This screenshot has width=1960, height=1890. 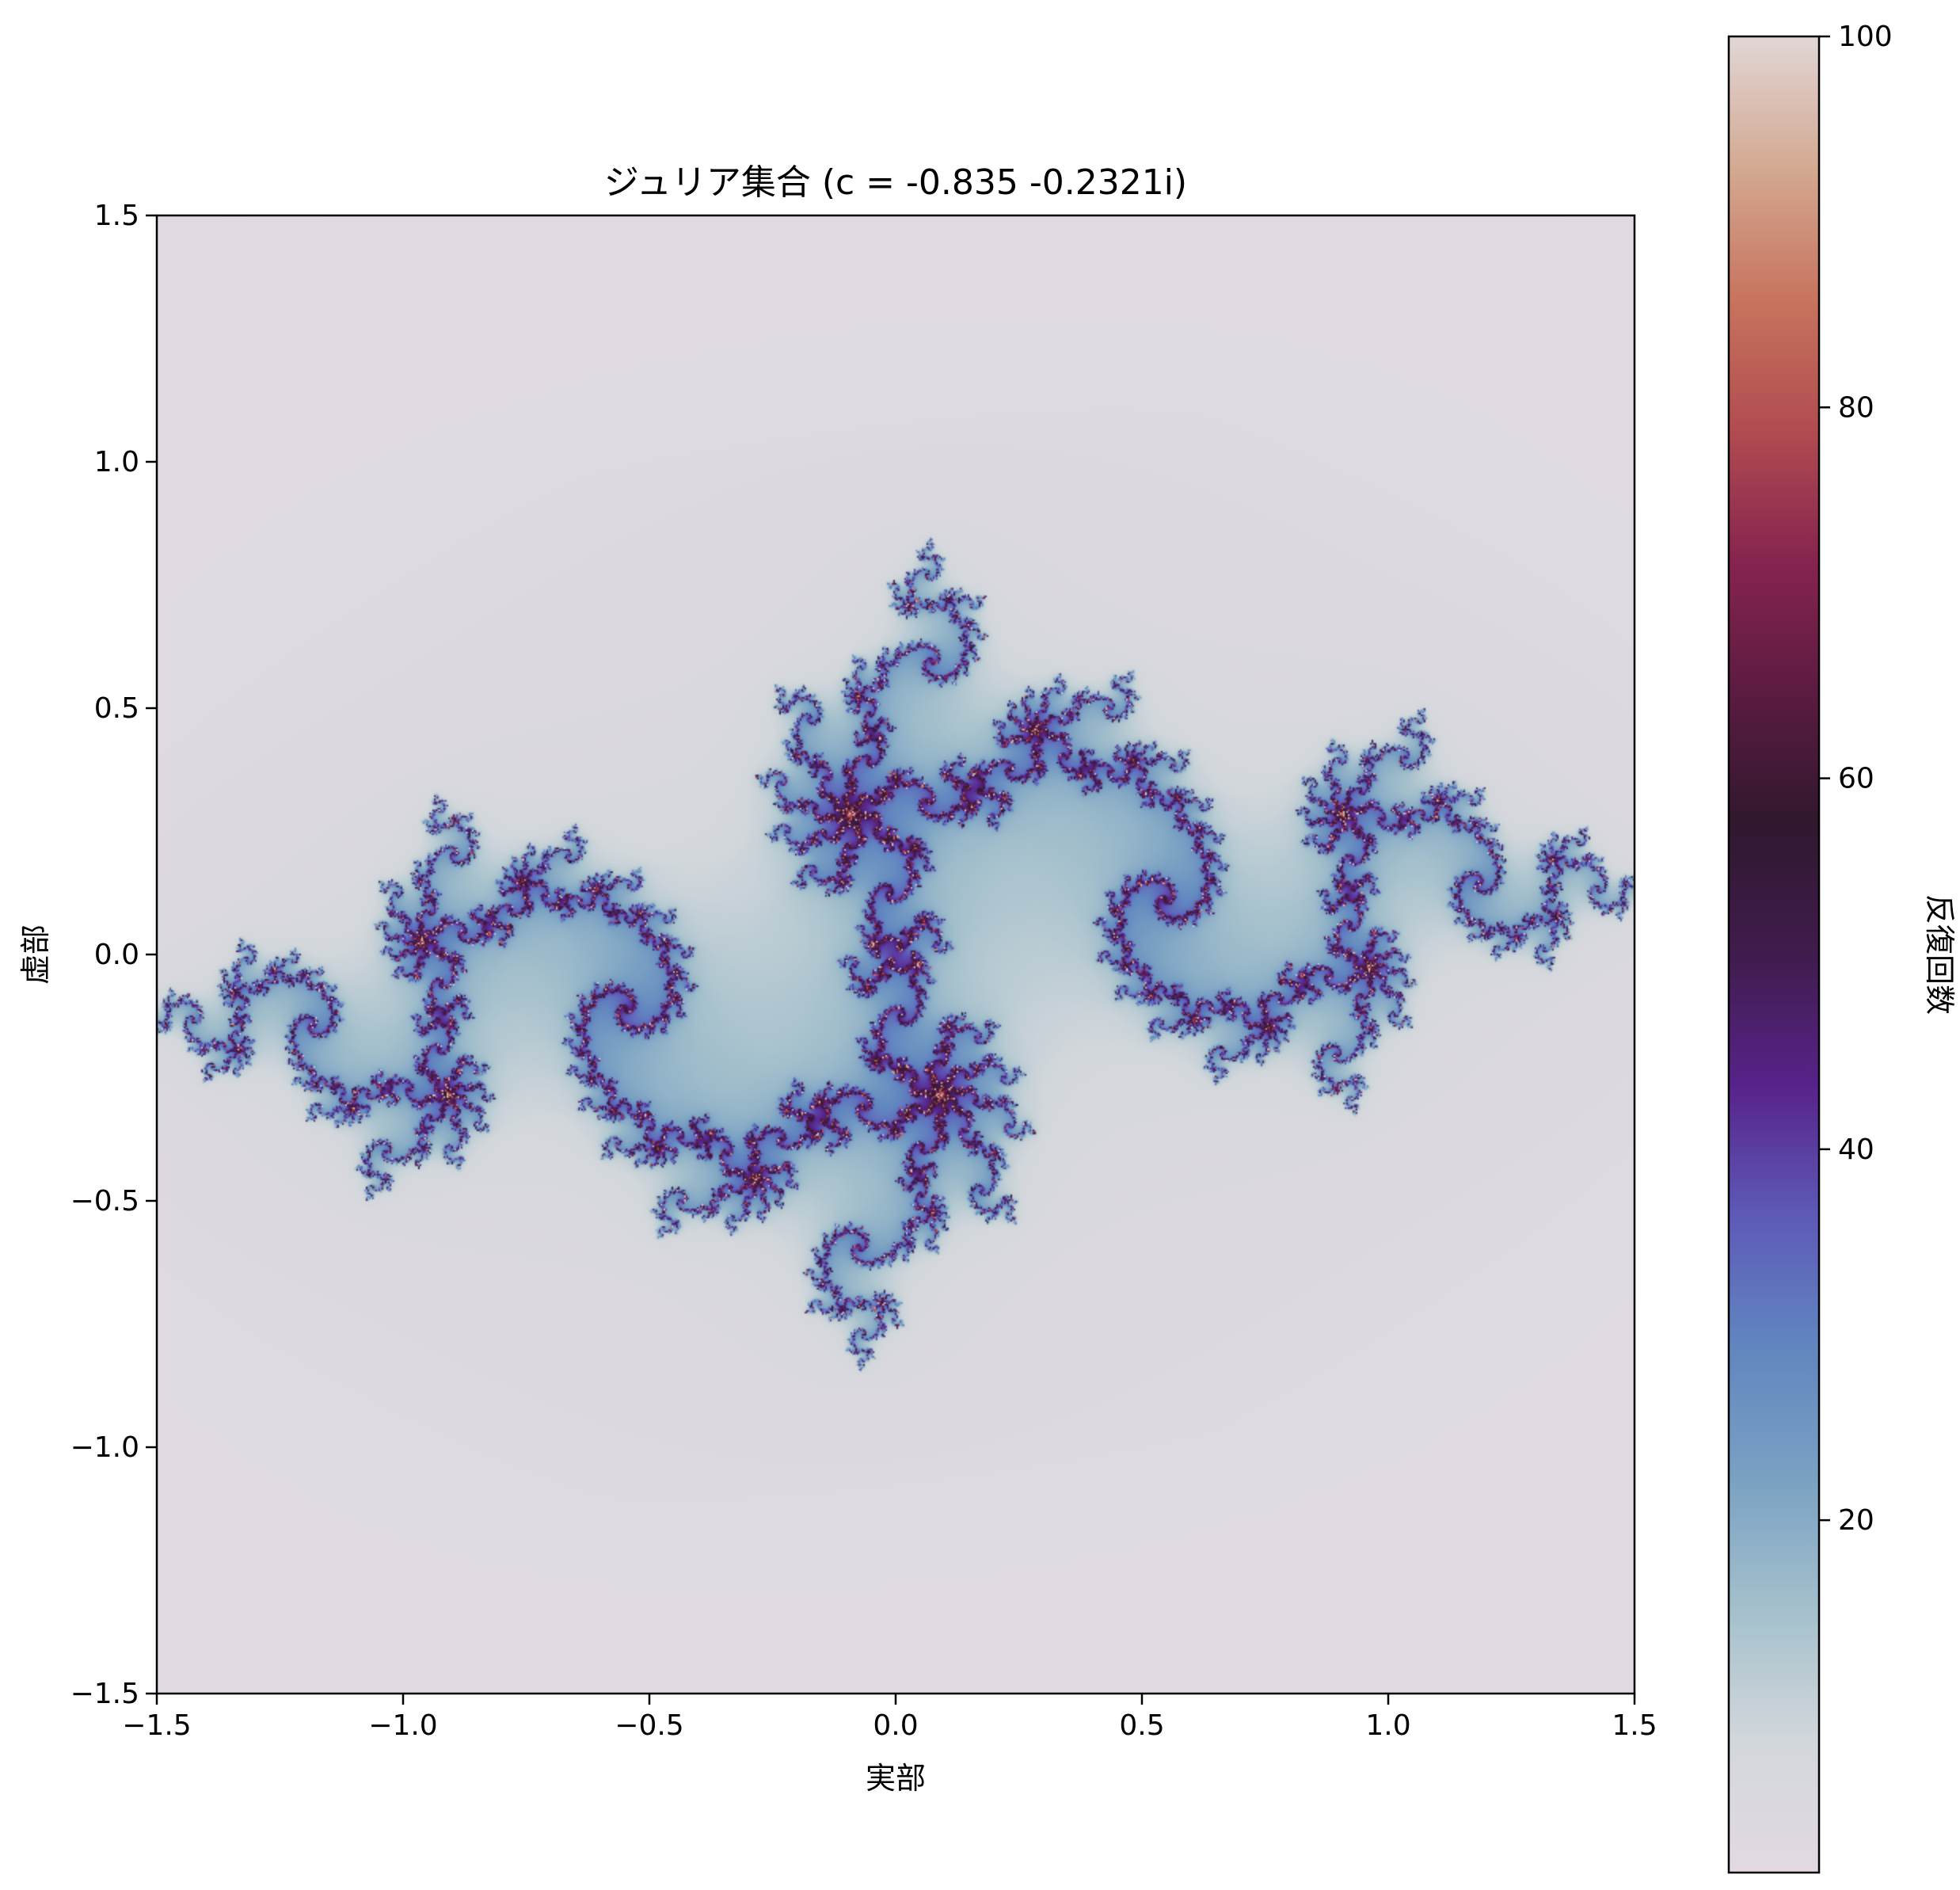 I want to click on colorbar-tick-label: 40, so click(x=1856, y=1150).